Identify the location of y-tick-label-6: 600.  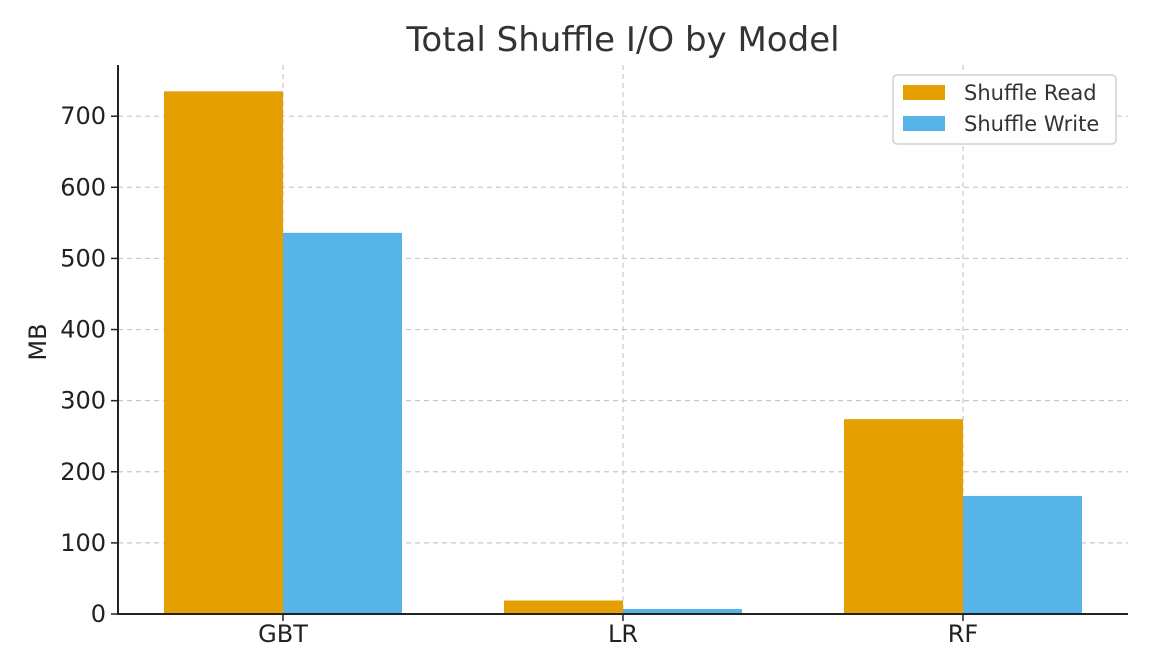
(83, 187).